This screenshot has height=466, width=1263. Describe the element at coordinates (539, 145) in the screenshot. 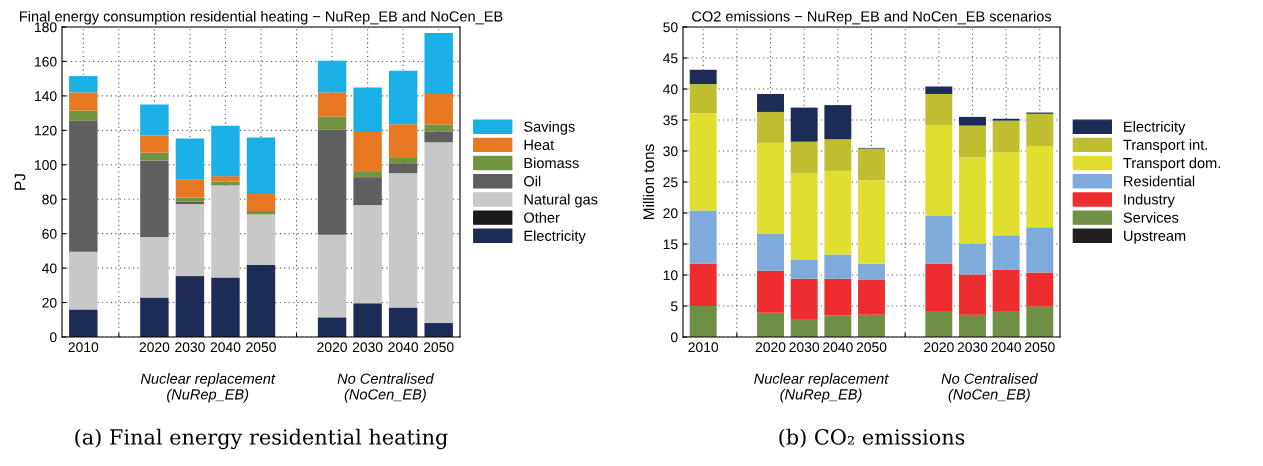

I see `legend-label: Heat` at that location.